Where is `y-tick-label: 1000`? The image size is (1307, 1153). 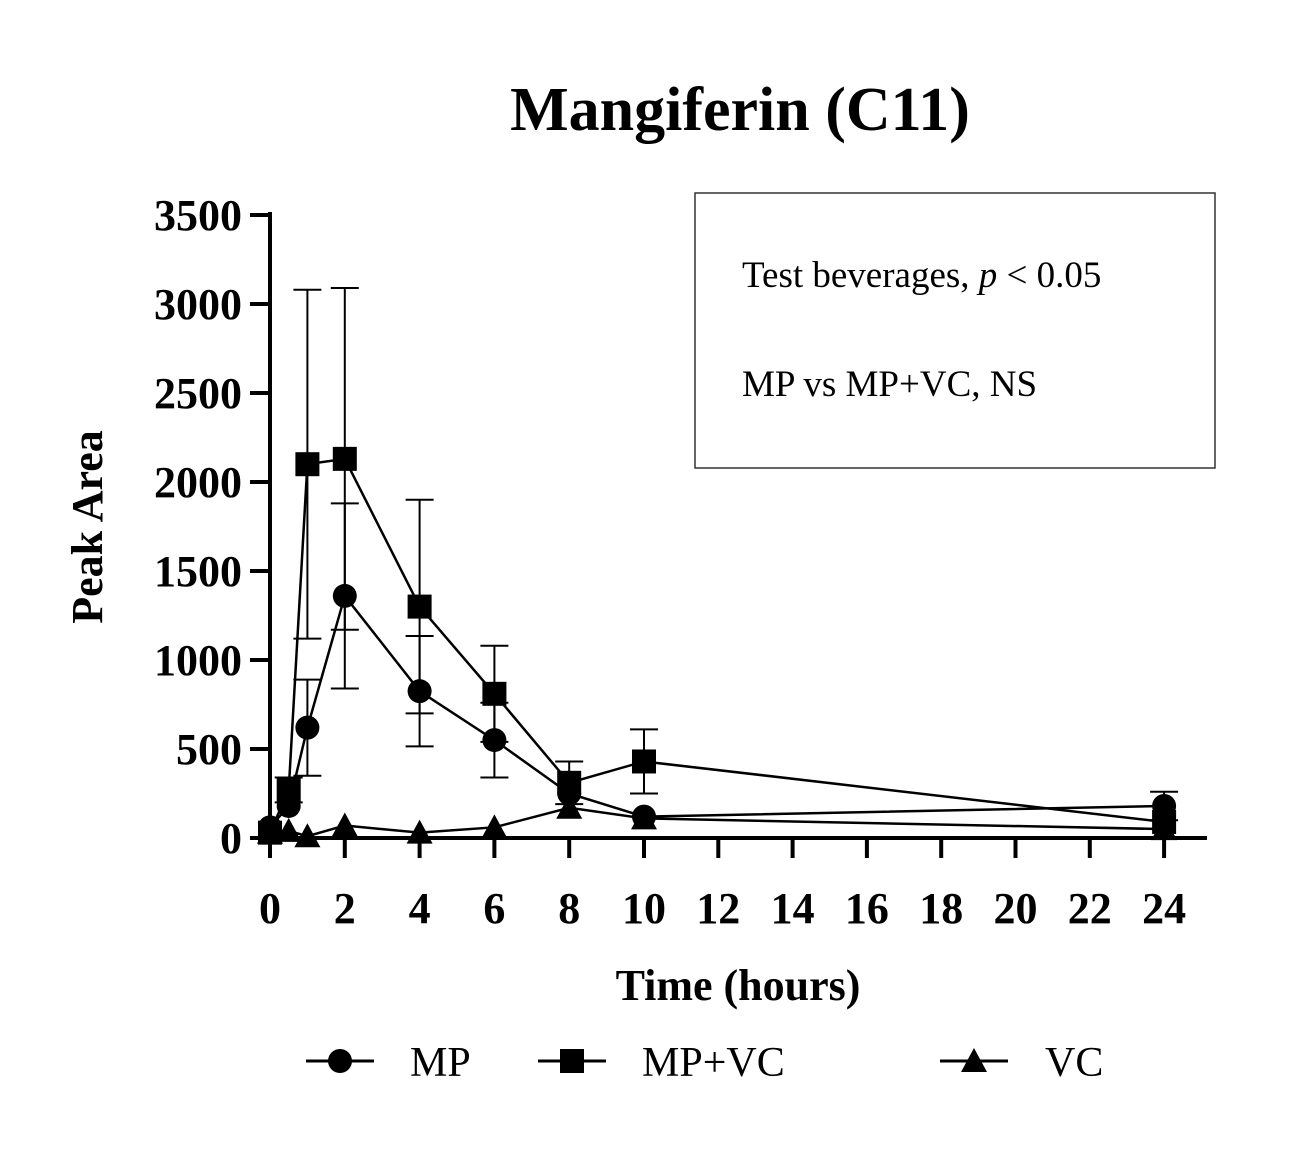
y-tick-label: 1000 is located at coordinates (198, 660).